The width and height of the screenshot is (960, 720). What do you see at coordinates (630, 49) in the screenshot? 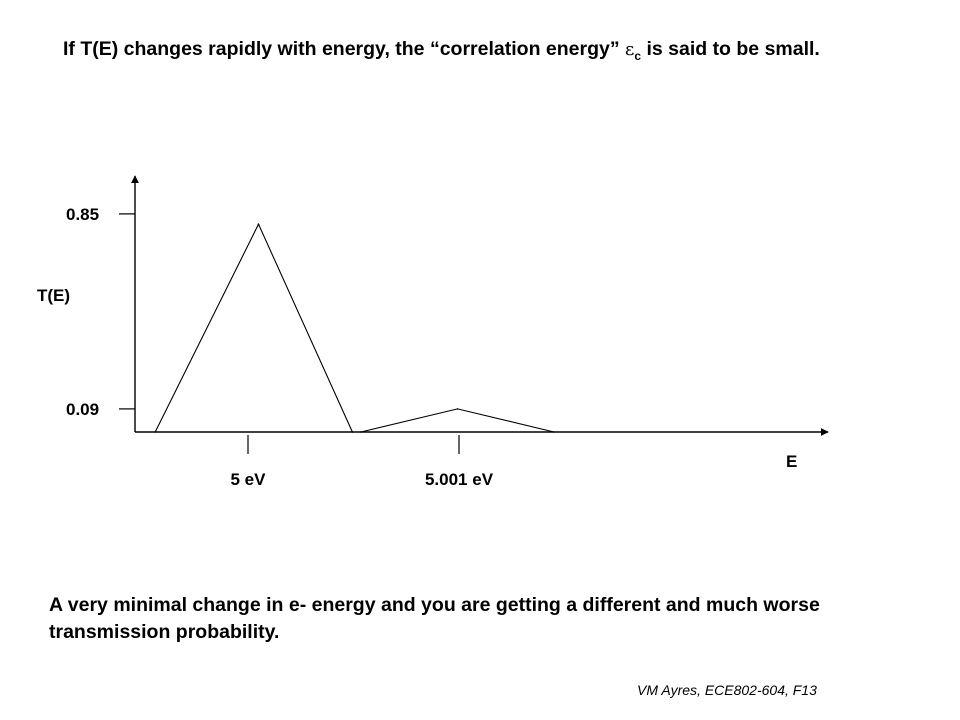
I see `epsilon-symbol: ε` at bounding box center [630, 49].